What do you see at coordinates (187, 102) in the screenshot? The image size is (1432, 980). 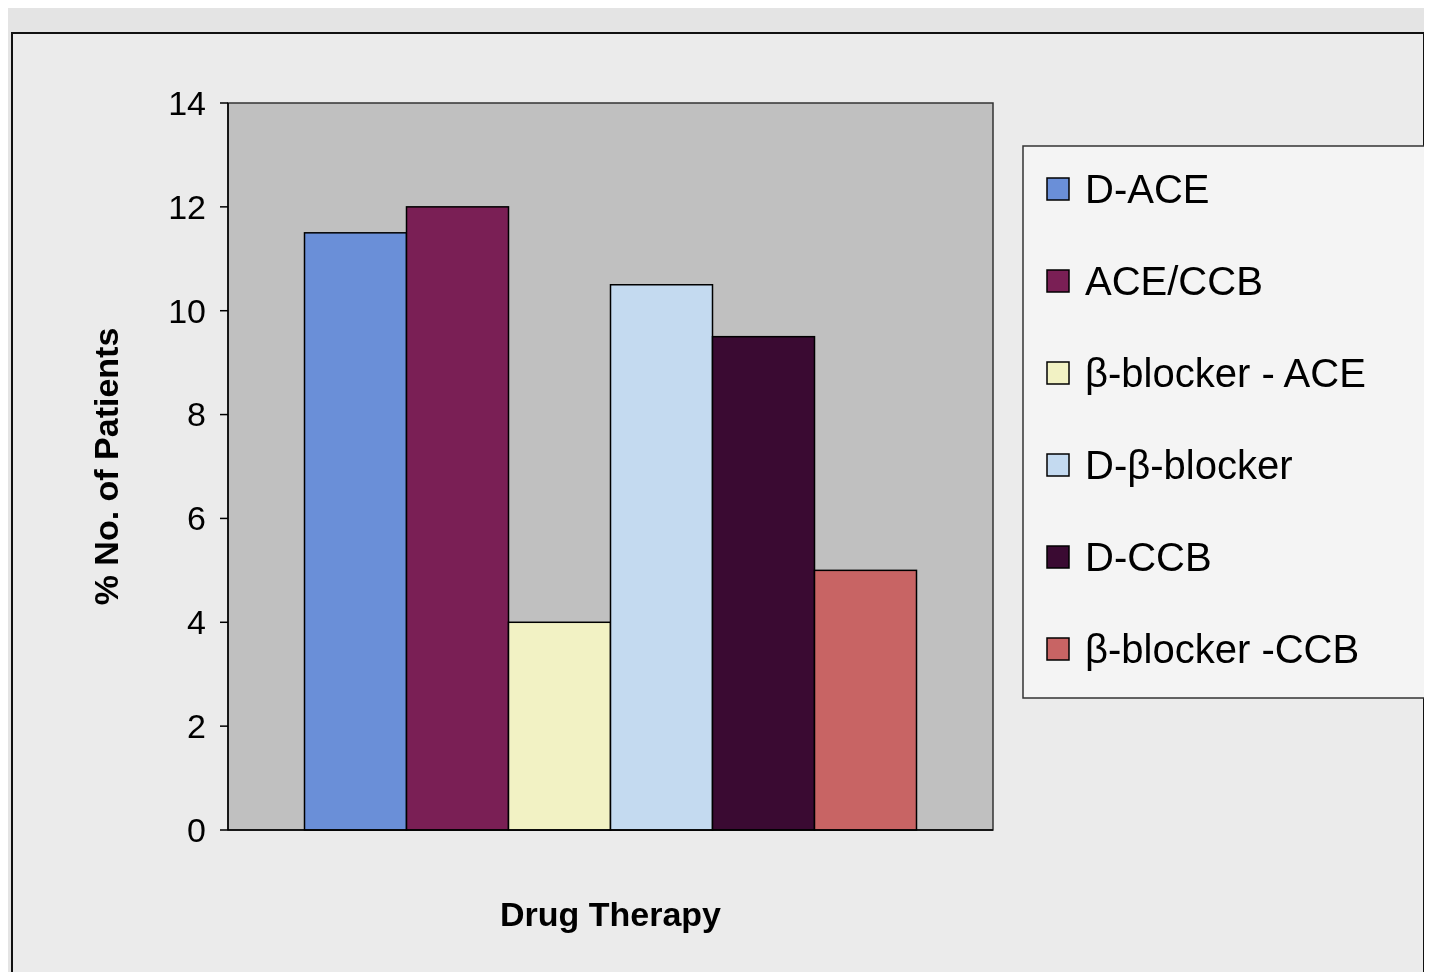 I see `y-tick-label: 14` at bounding box center [187, 102].